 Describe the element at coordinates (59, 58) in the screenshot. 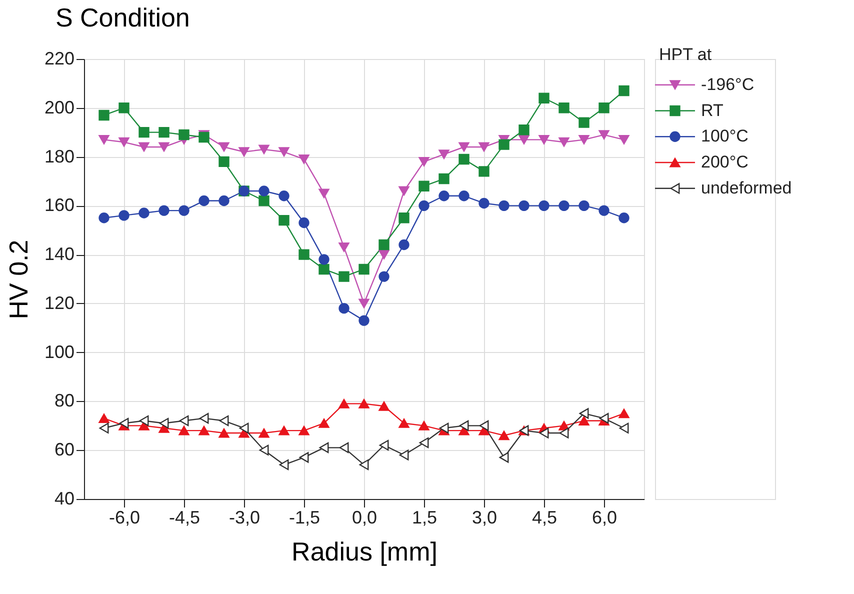

I see `y-tick-label: 220` at that location.